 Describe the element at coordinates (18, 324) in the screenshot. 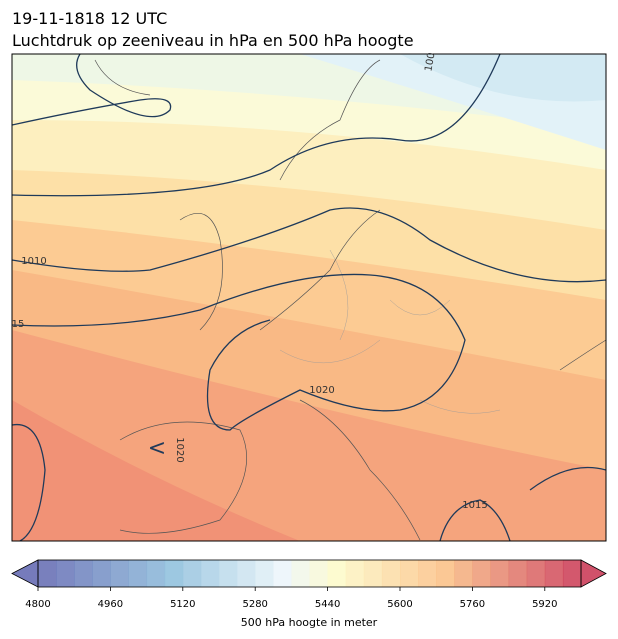

I see `contour-label: 15` at that location.